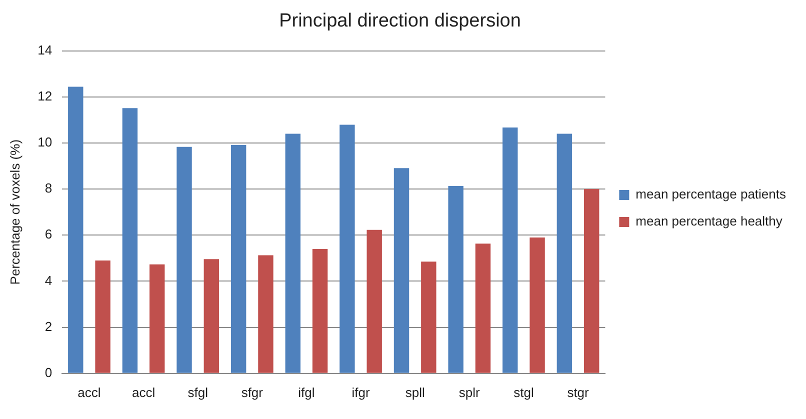 Image resolution: width=806 pixels, height=419 pixels. Describe the element at coordinates (14, 212) in the screenshot. I see `y-axis-title: Percentage of voxels (%)` at that location.